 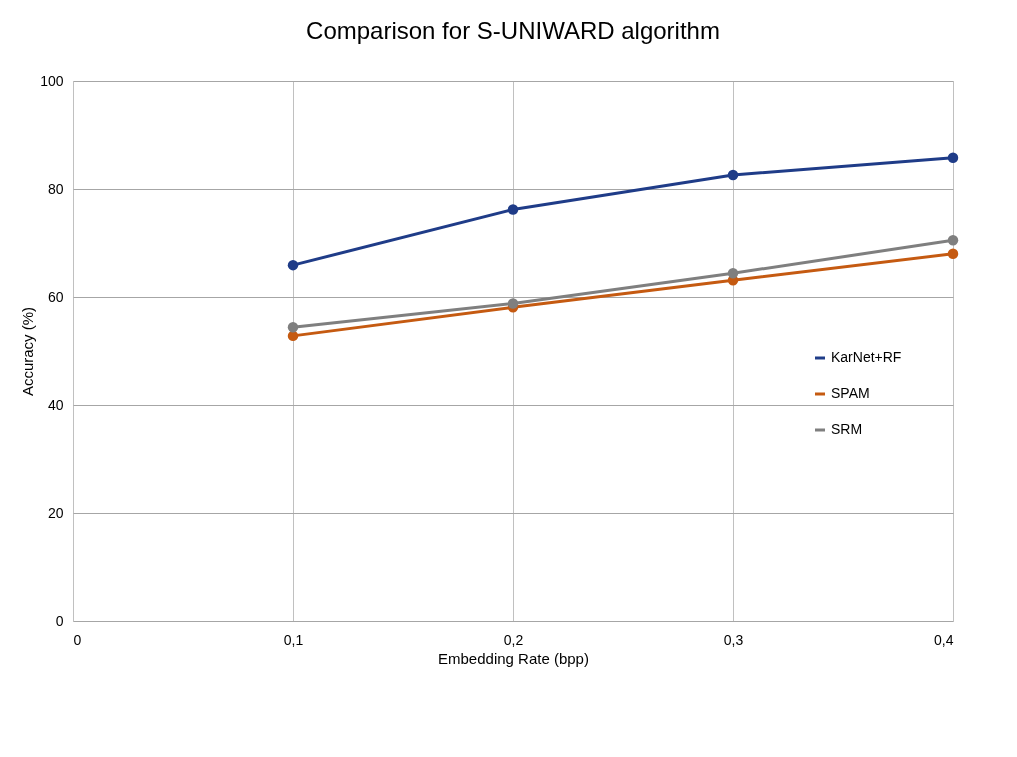 What do you see at coordinates (77, 639) in the screenshot?
I see `x-tick-label: 0` at bounding box center [77, 639].